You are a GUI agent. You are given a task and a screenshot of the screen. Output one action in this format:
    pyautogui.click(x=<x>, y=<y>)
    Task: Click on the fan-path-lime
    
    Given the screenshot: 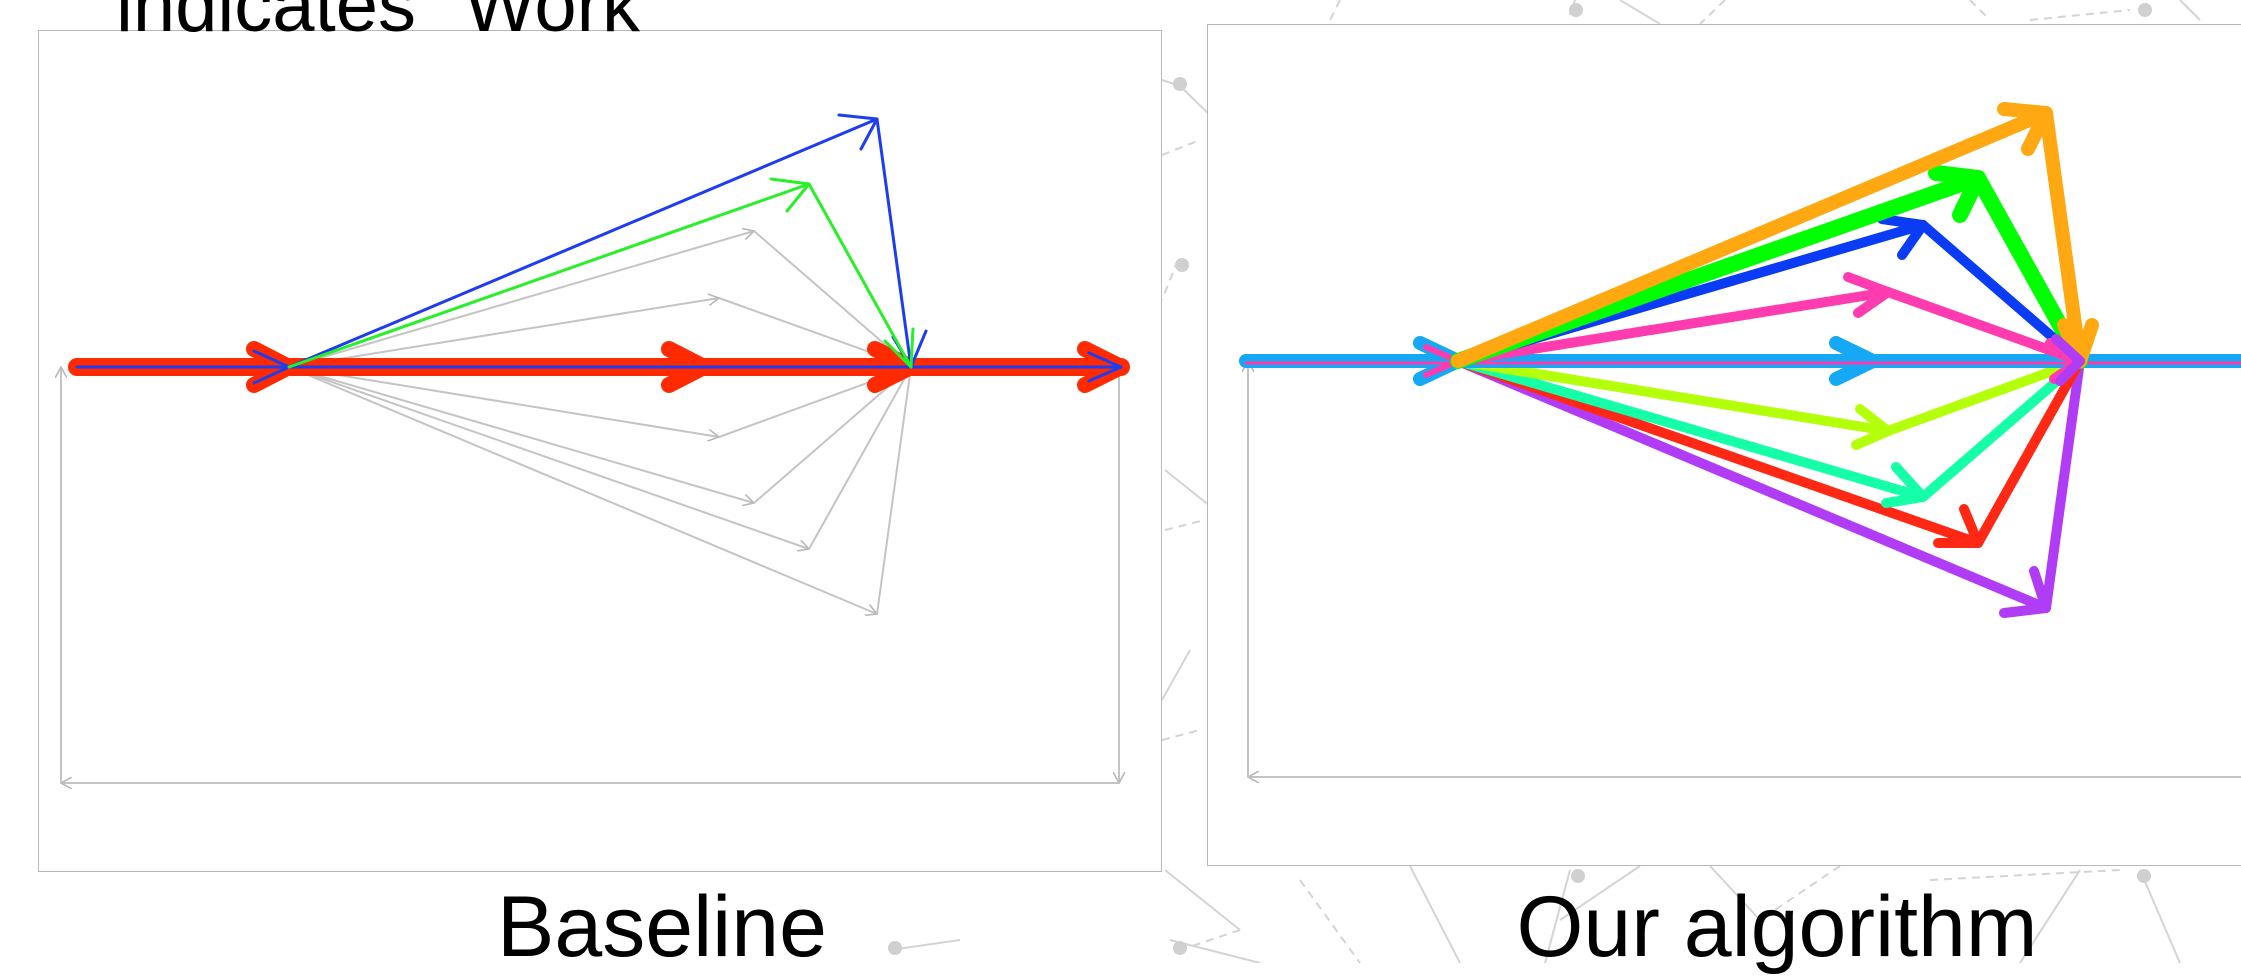 What is the action you would take?
    pyautogui.click(x=1769, y=403)
    